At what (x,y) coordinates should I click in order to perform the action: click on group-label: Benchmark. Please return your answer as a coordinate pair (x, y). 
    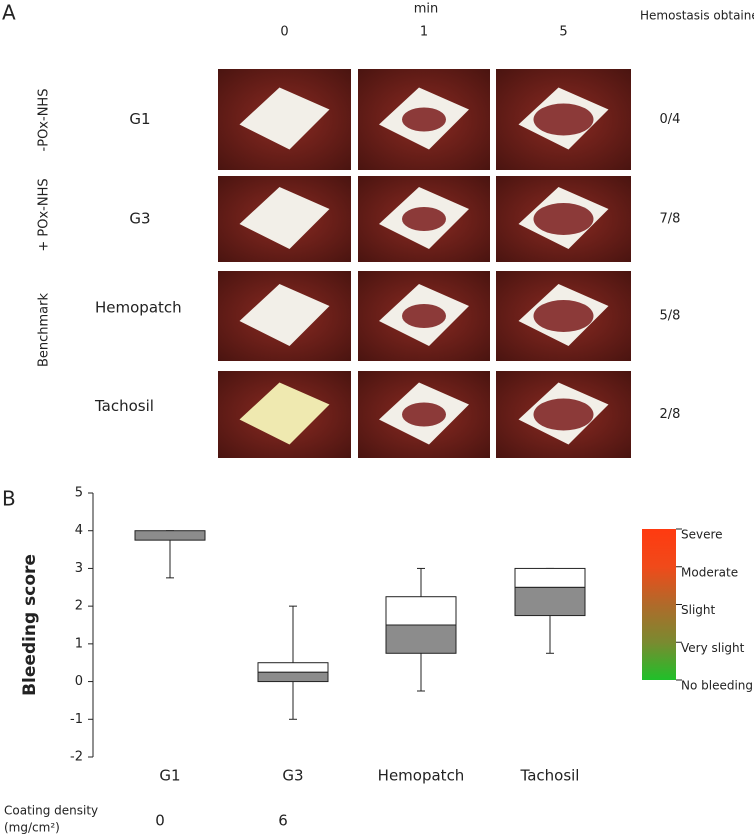
    Looking at the image, I should click on (44, 330).